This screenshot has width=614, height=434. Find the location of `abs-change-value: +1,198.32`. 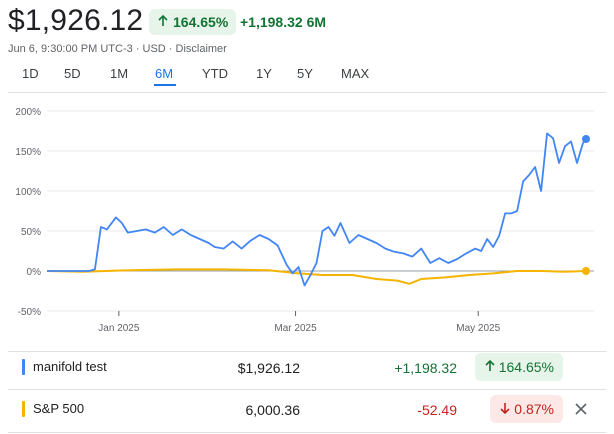

abs-change-value: +1,198.32 is located at coordinates (271, 22).